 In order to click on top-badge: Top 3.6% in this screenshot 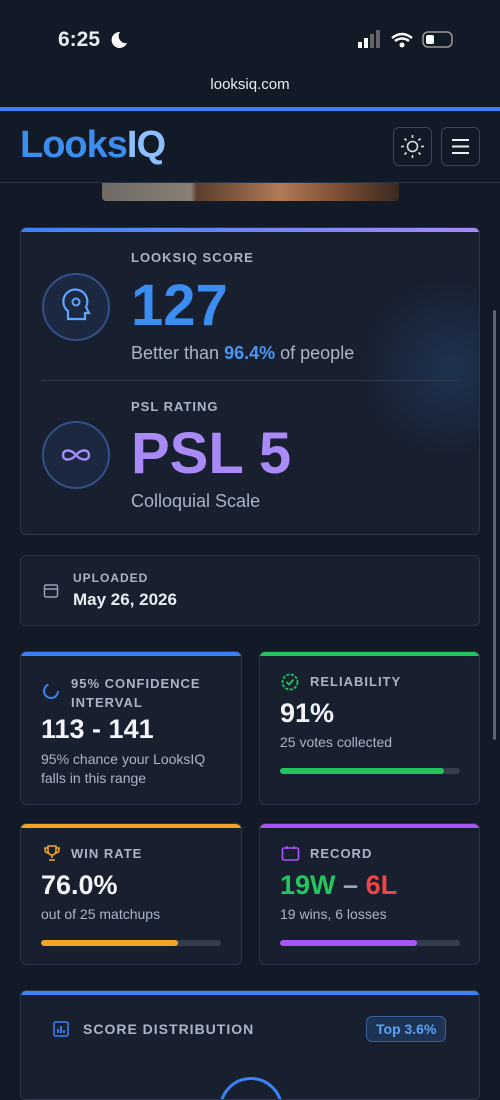, I will do `click(406, 1029)`.